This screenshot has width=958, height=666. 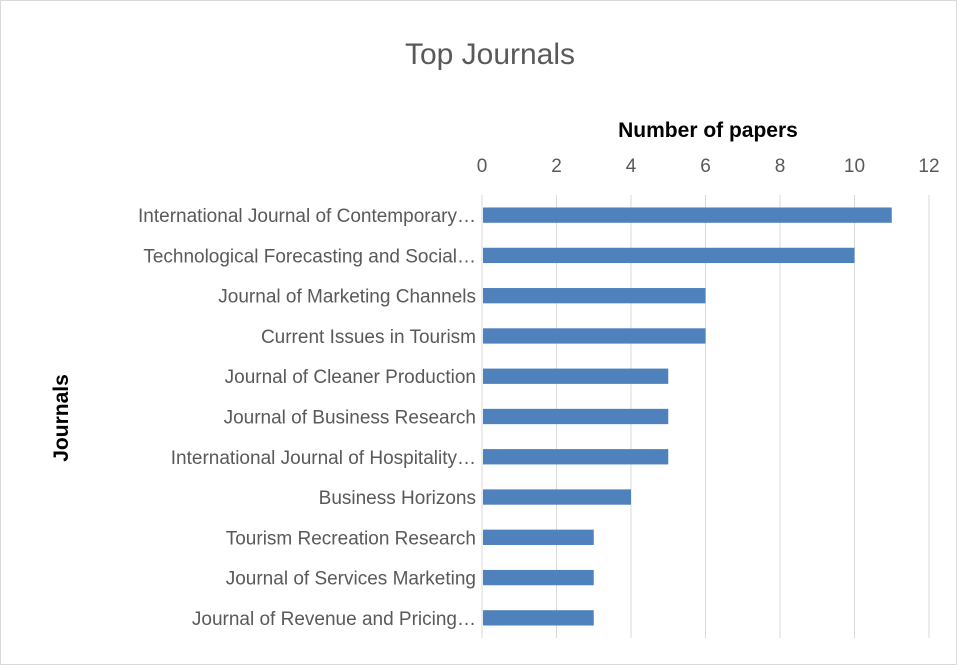 I want to click on x-tick-label-6: 12, so click(x=928, y=166).